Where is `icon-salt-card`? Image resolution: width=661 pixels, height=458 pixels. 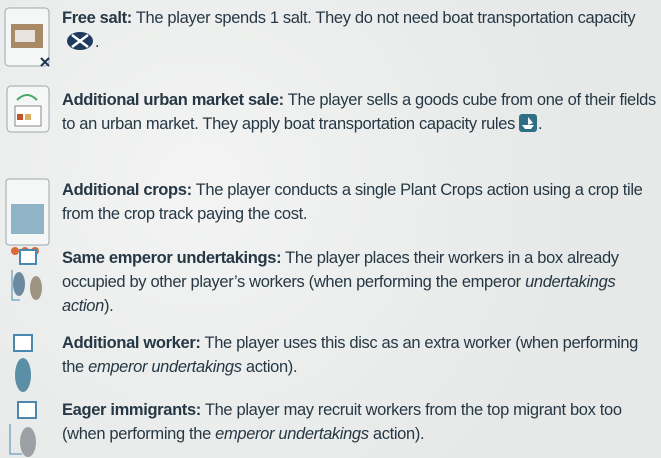
icon-salt-card is located at coordinates (27, 37).